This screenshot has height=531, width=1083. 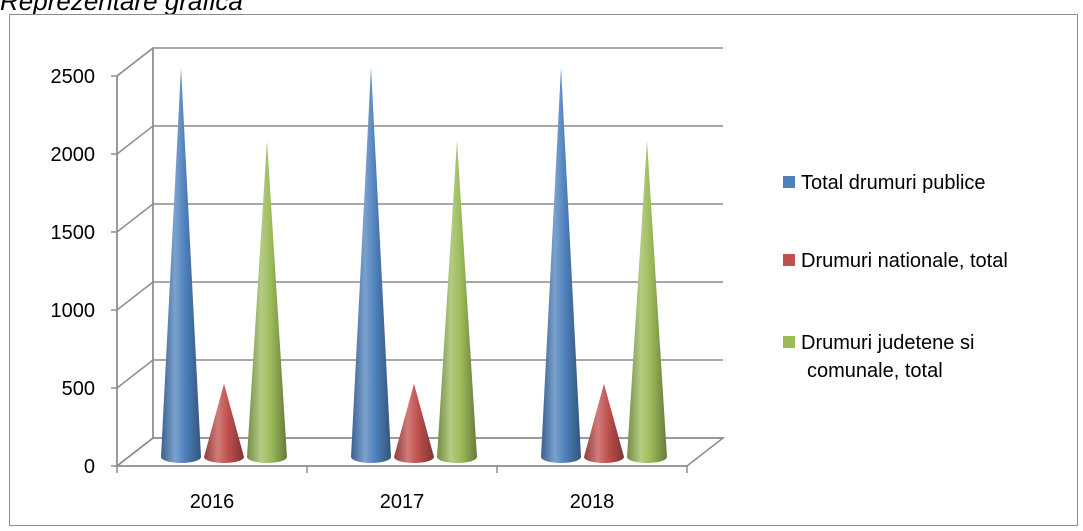 I want to click on legend-item: Drumuri judetene si comunale, total, so click(x=878, y=357).